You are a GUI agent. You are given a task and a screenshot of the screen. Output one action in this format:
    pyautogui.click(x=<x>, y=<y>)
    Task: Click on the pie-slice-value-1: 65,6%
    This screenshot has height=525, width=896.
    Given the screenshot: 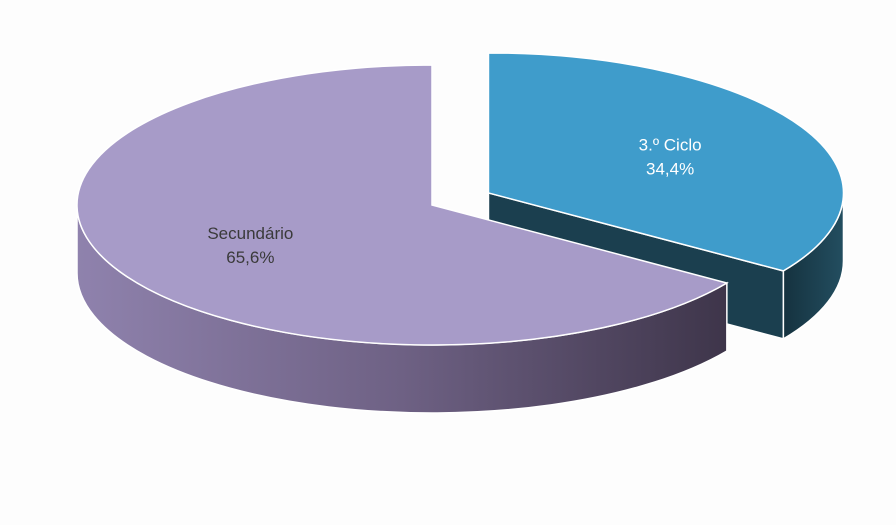 What is the action you would take?
    pyautogui.click(x=250, y=257)
    